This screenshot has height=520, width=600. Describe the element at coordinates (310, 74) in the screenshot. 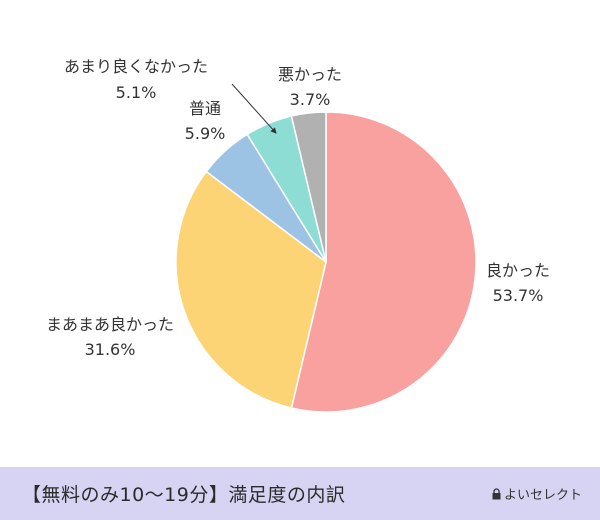

I see `slice-label-bad: 悪かった` at that location.